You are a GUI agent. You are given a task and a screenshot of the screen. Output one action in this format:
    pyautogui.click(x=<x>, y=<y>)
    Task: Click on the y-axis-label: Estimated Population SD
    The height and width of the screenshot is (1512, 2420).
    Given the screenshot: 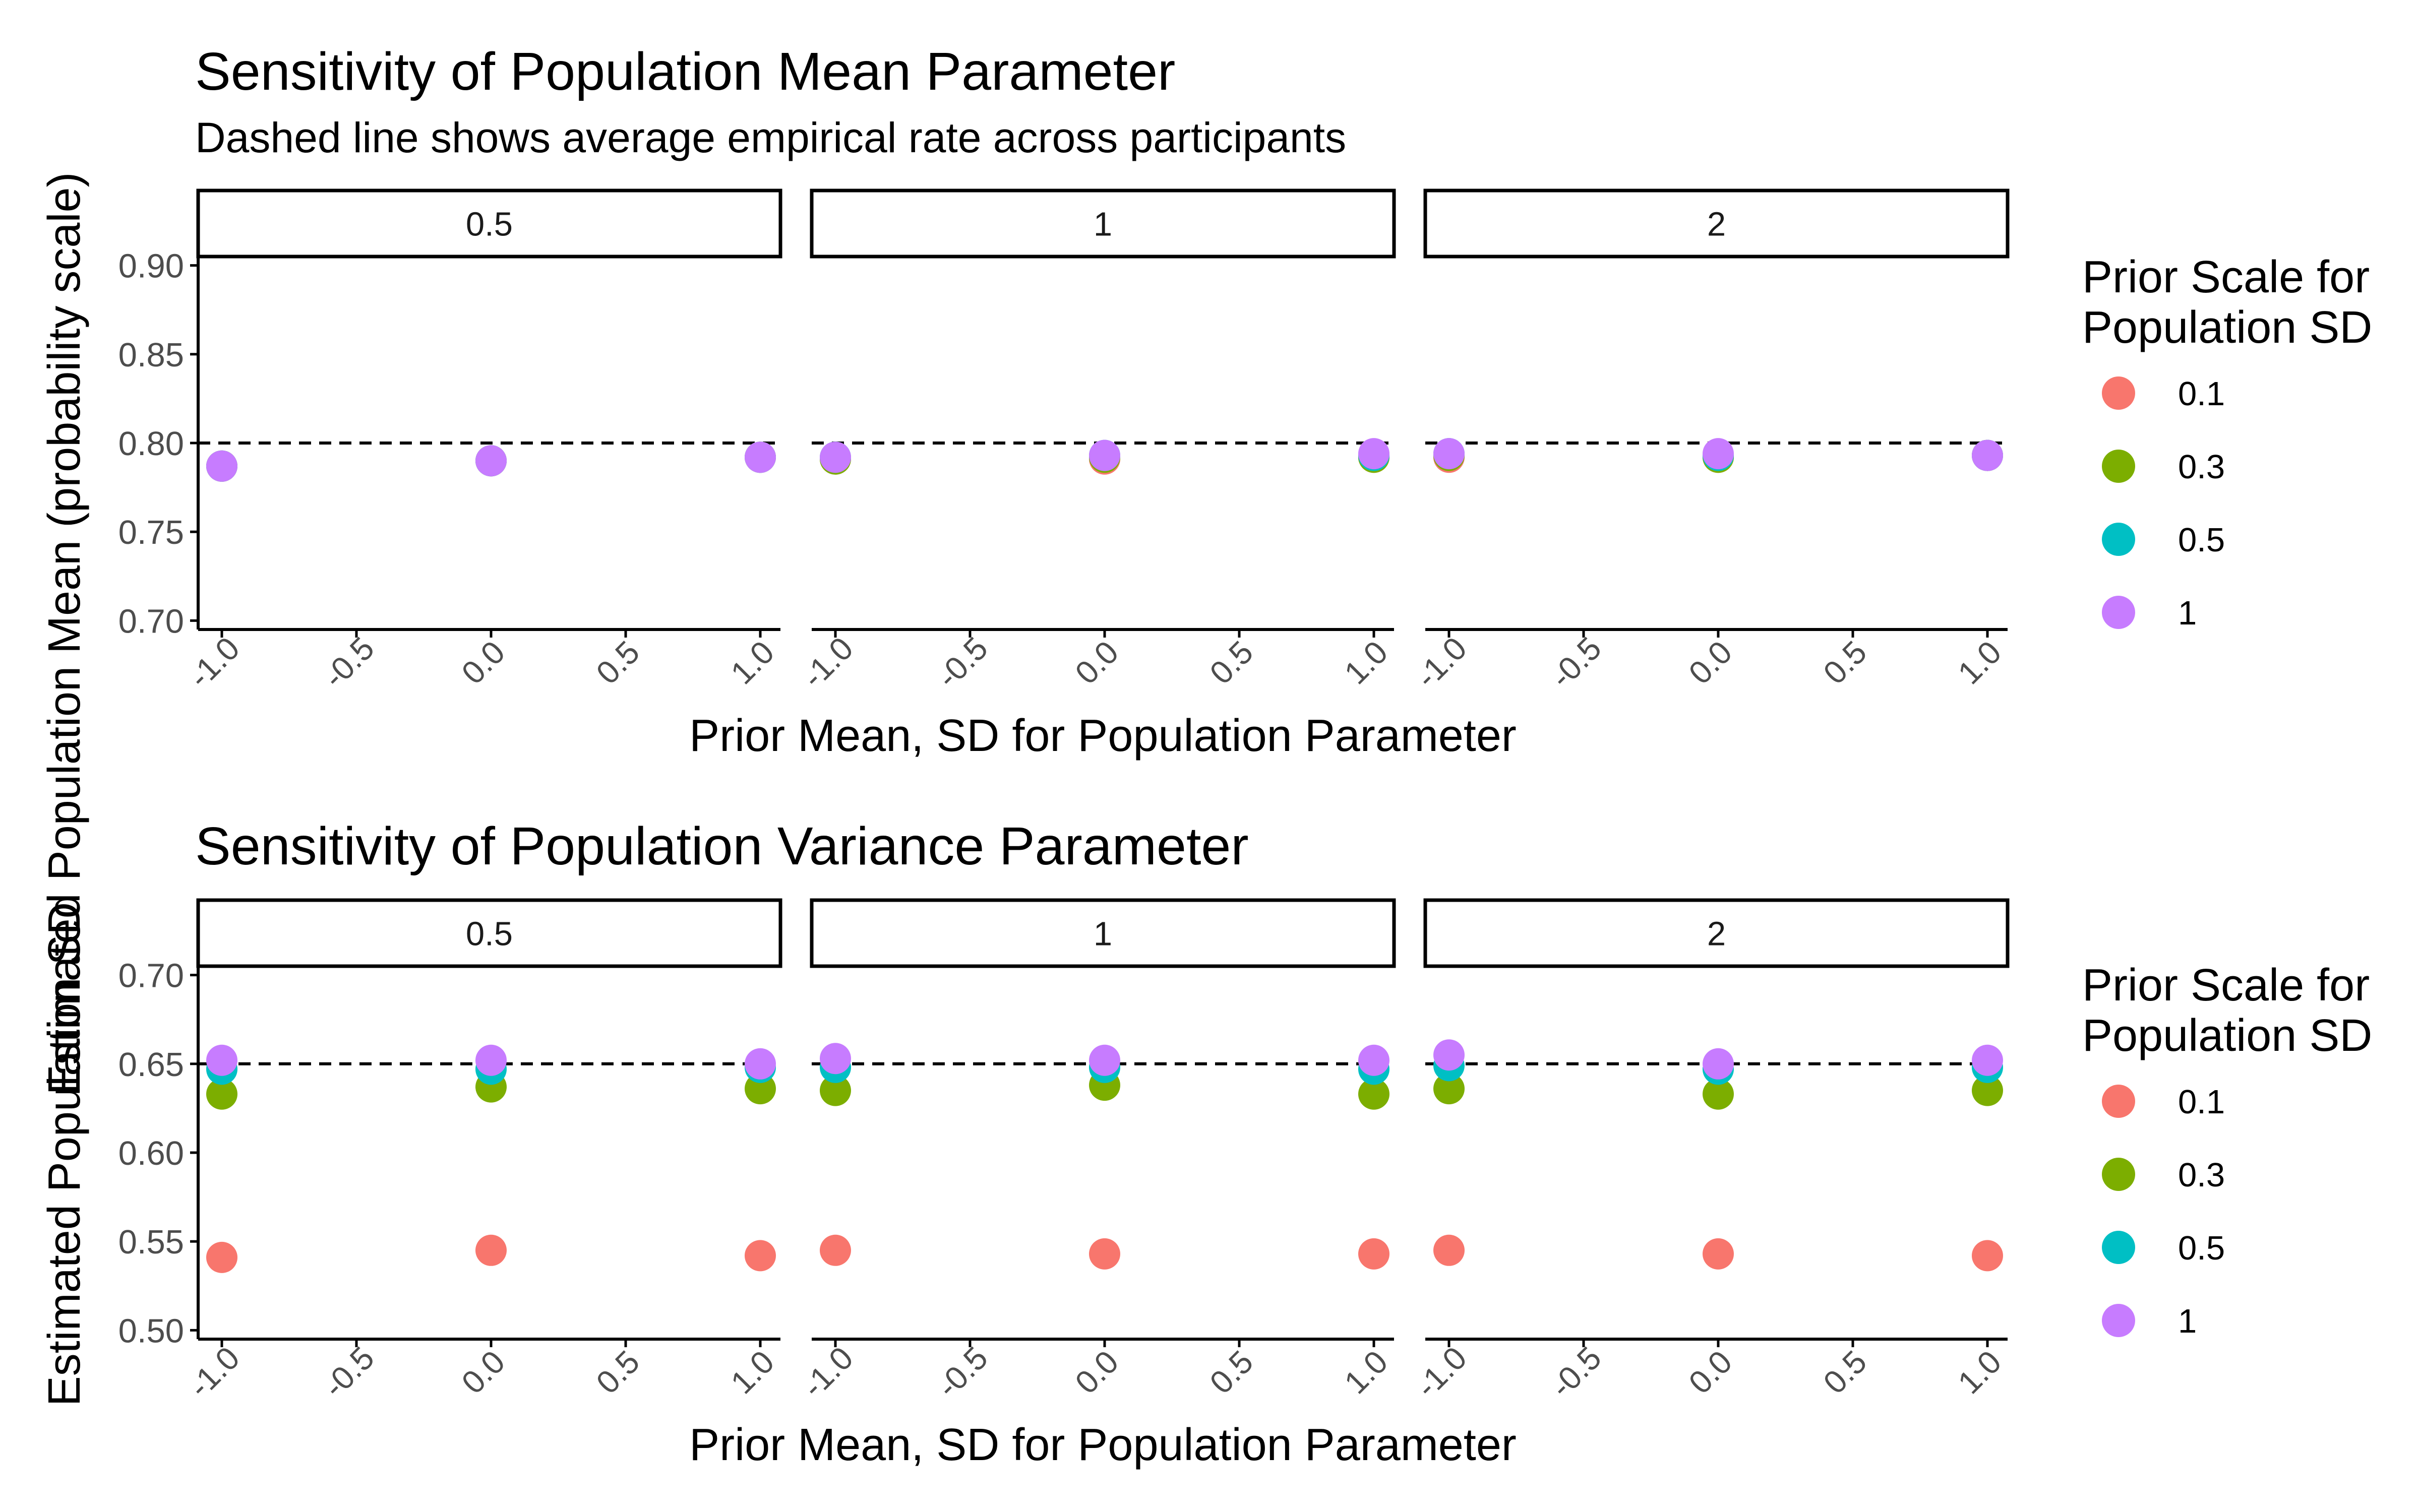 What is the action you would take?
    pyautogui.click(x=64, y=1154)
    